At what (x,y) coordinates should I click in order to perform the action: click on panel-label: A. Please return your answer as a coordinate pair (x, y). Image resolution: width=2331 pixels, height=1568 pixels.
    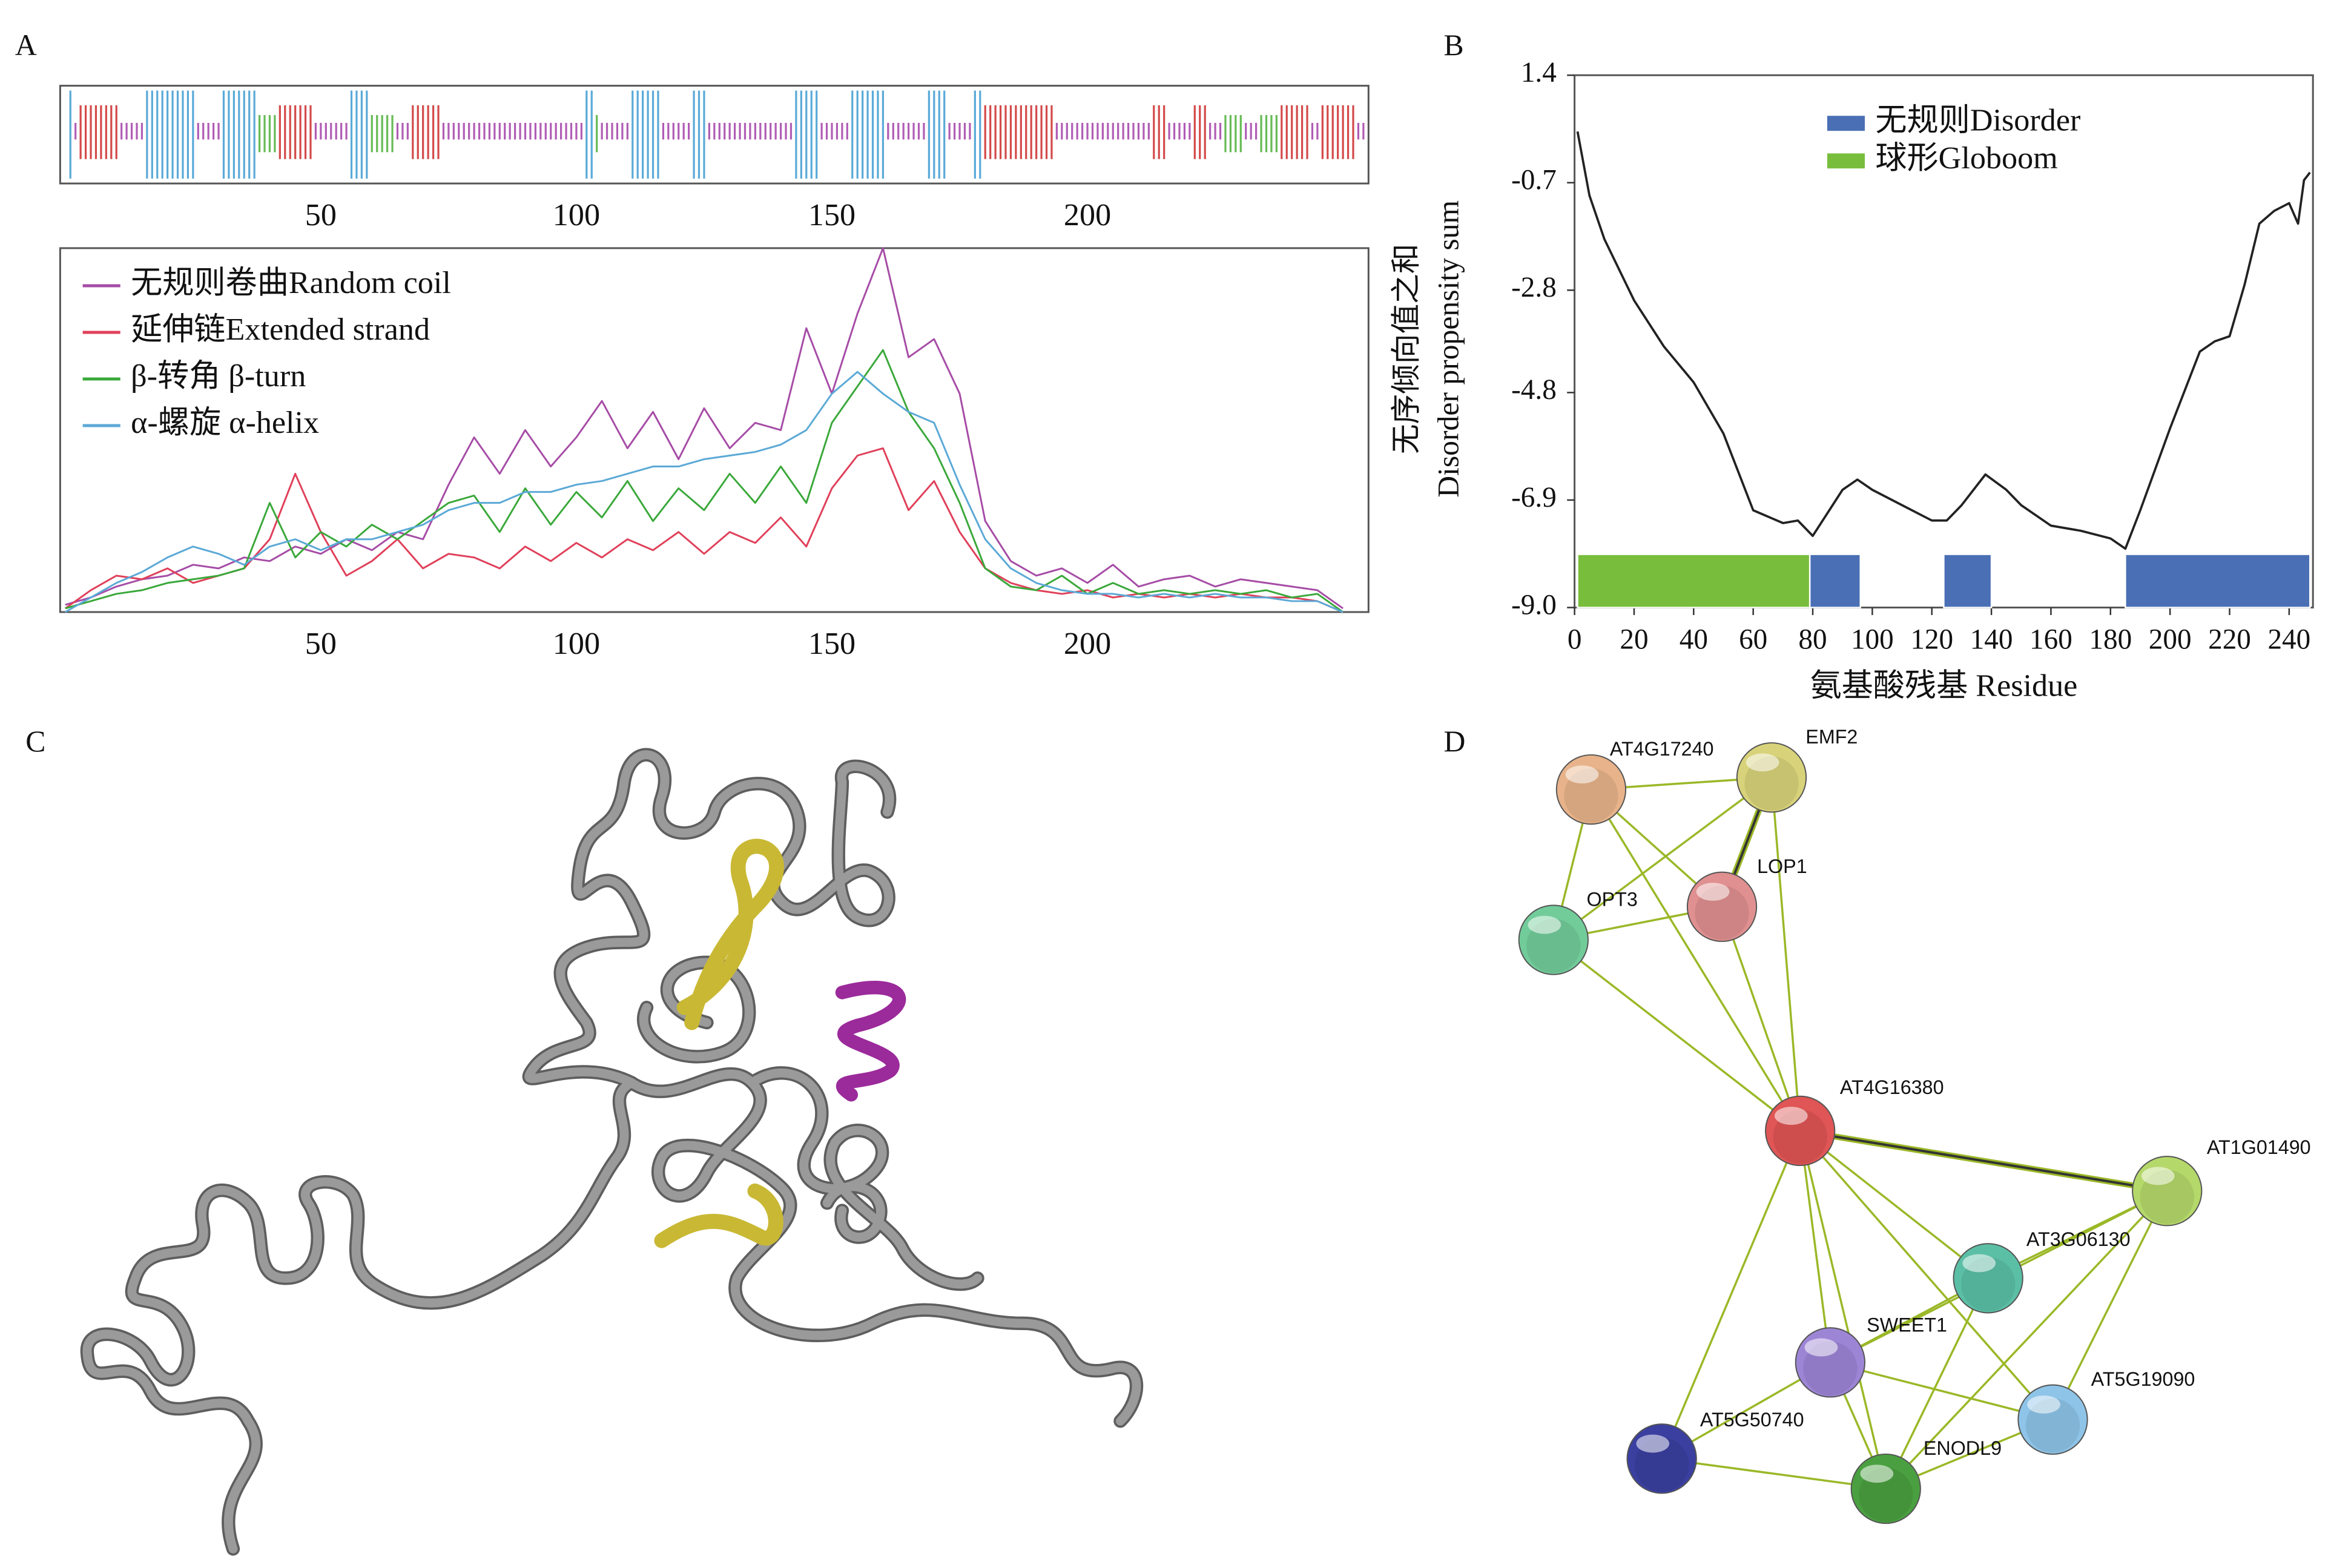
    Looking at the image, I should click on (26, 45).